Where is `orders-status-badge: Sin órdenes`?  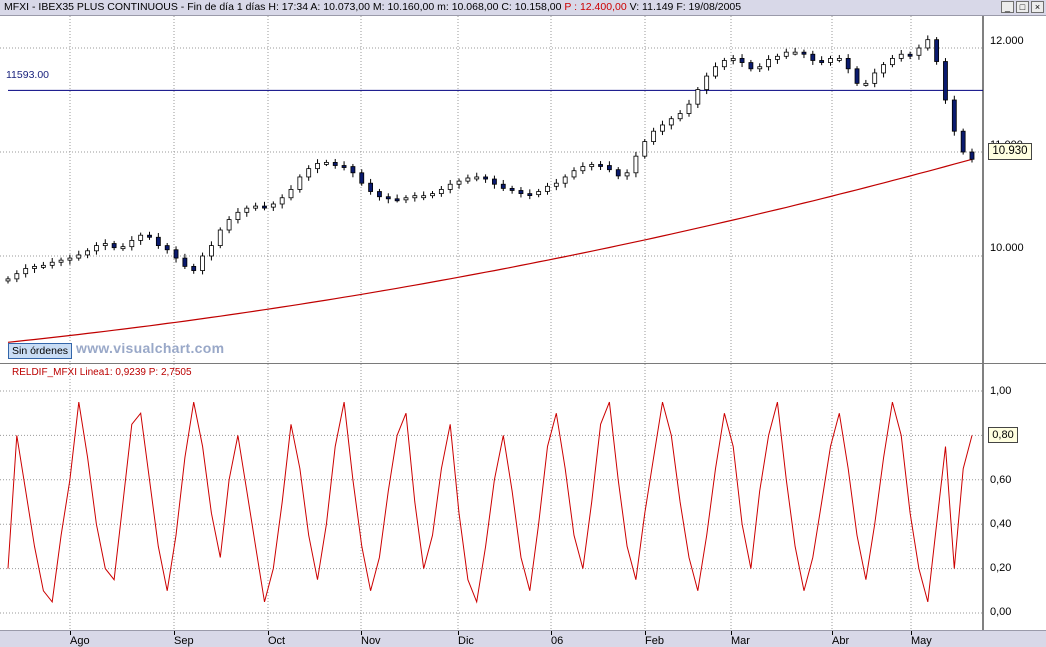 orders-status-badge: Sin órdenes is located at coordinates (40, 351).